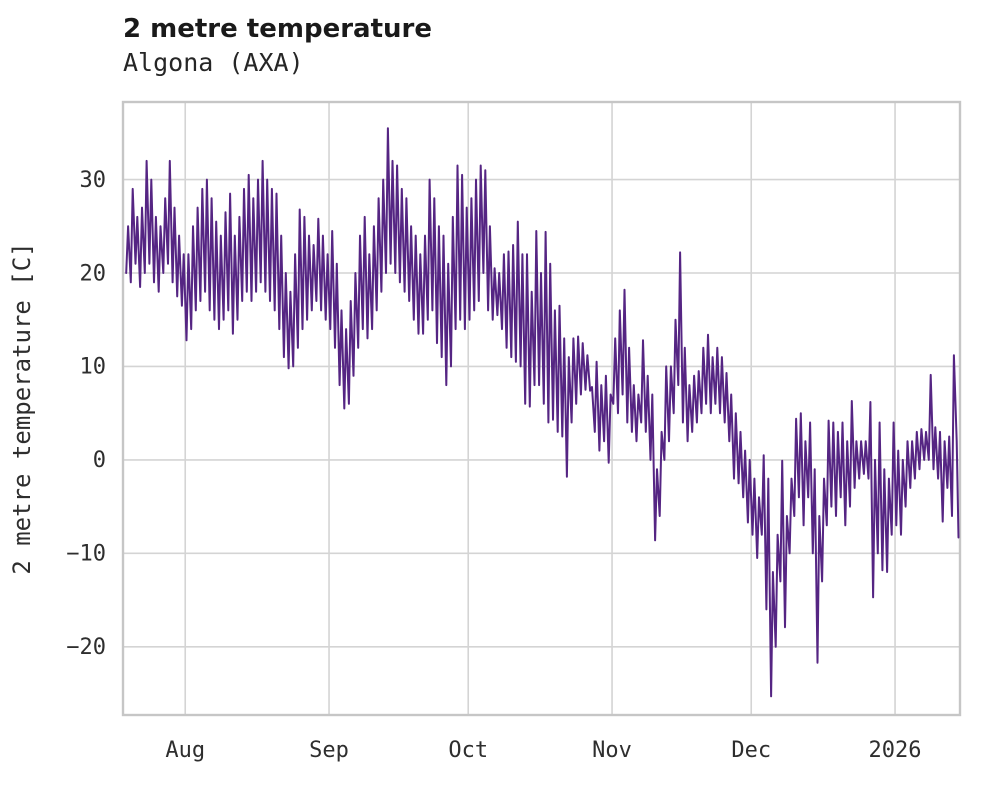  What do you see at coordinates (213, 62) in the screenshot?
I see `chart-subtitle: Algona (AXA)` at bounding box center [213, 62].